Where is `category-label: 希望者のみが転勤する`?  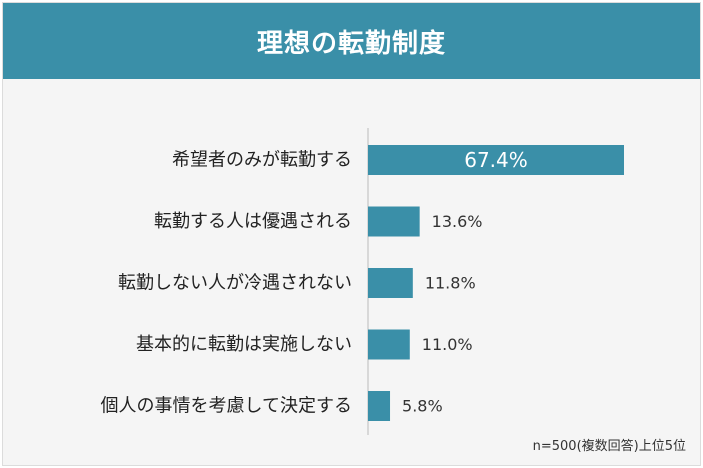
category-label: 希望者のみが転勤する is located at coordinates (262, 160).